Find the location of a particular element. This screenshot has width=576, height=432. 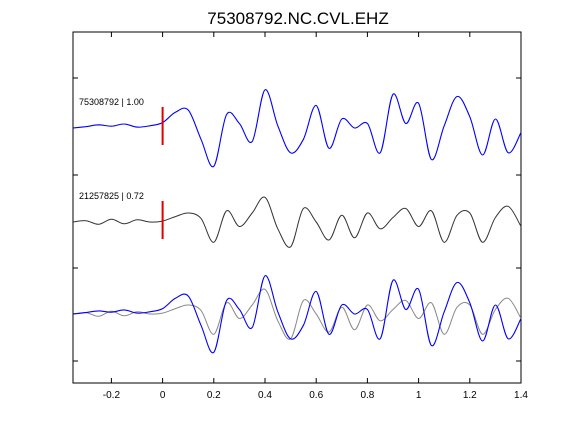

x-tick-label: 1 is located at coordinates (419, 395).